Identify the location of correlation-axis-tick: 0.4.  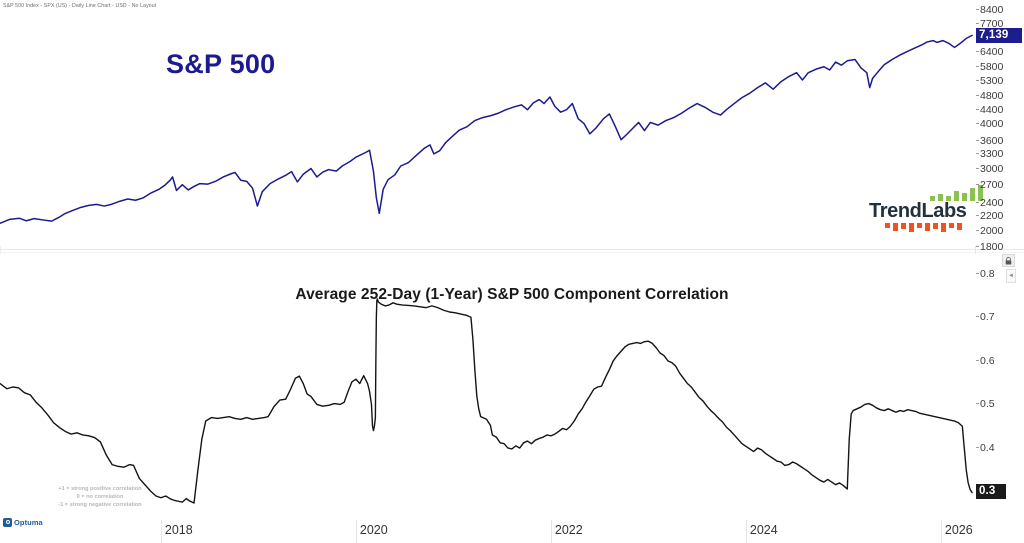
(999, 448).